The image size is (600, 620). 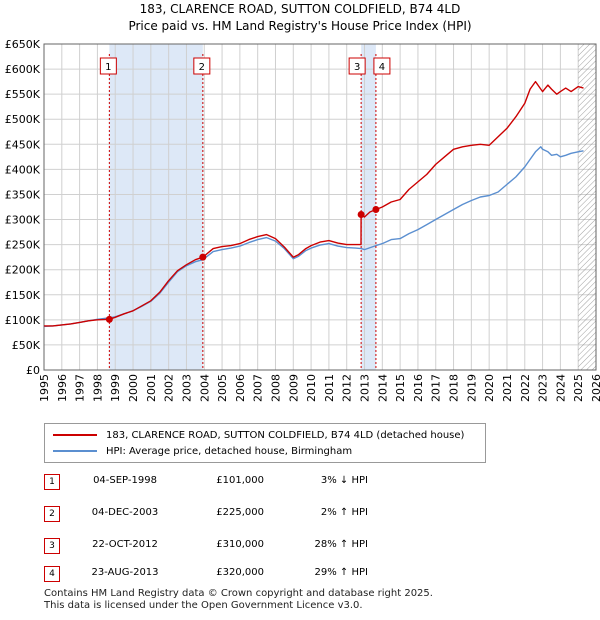 What do you see at coordinates (62, 388) in the screenshot?
I see `x-tick-label: 1996` at bounding box center [62, 388].